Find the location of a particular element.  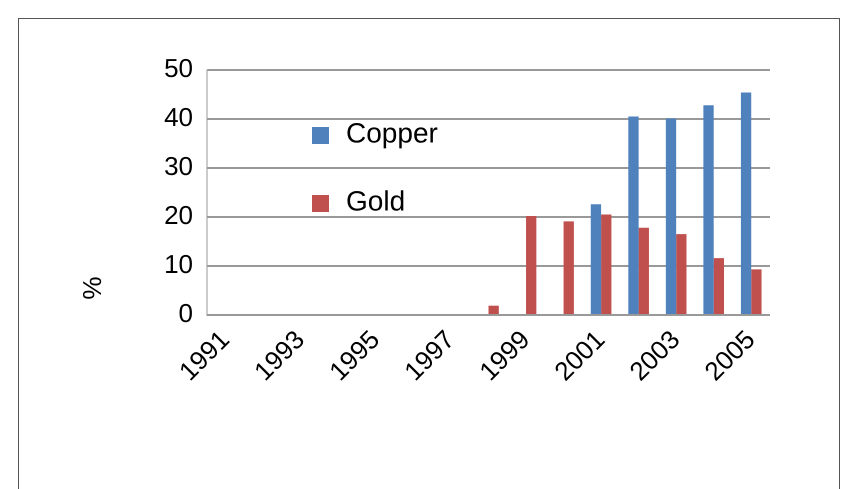

y-tick-label: 30 is located at coordinates (178, 166).